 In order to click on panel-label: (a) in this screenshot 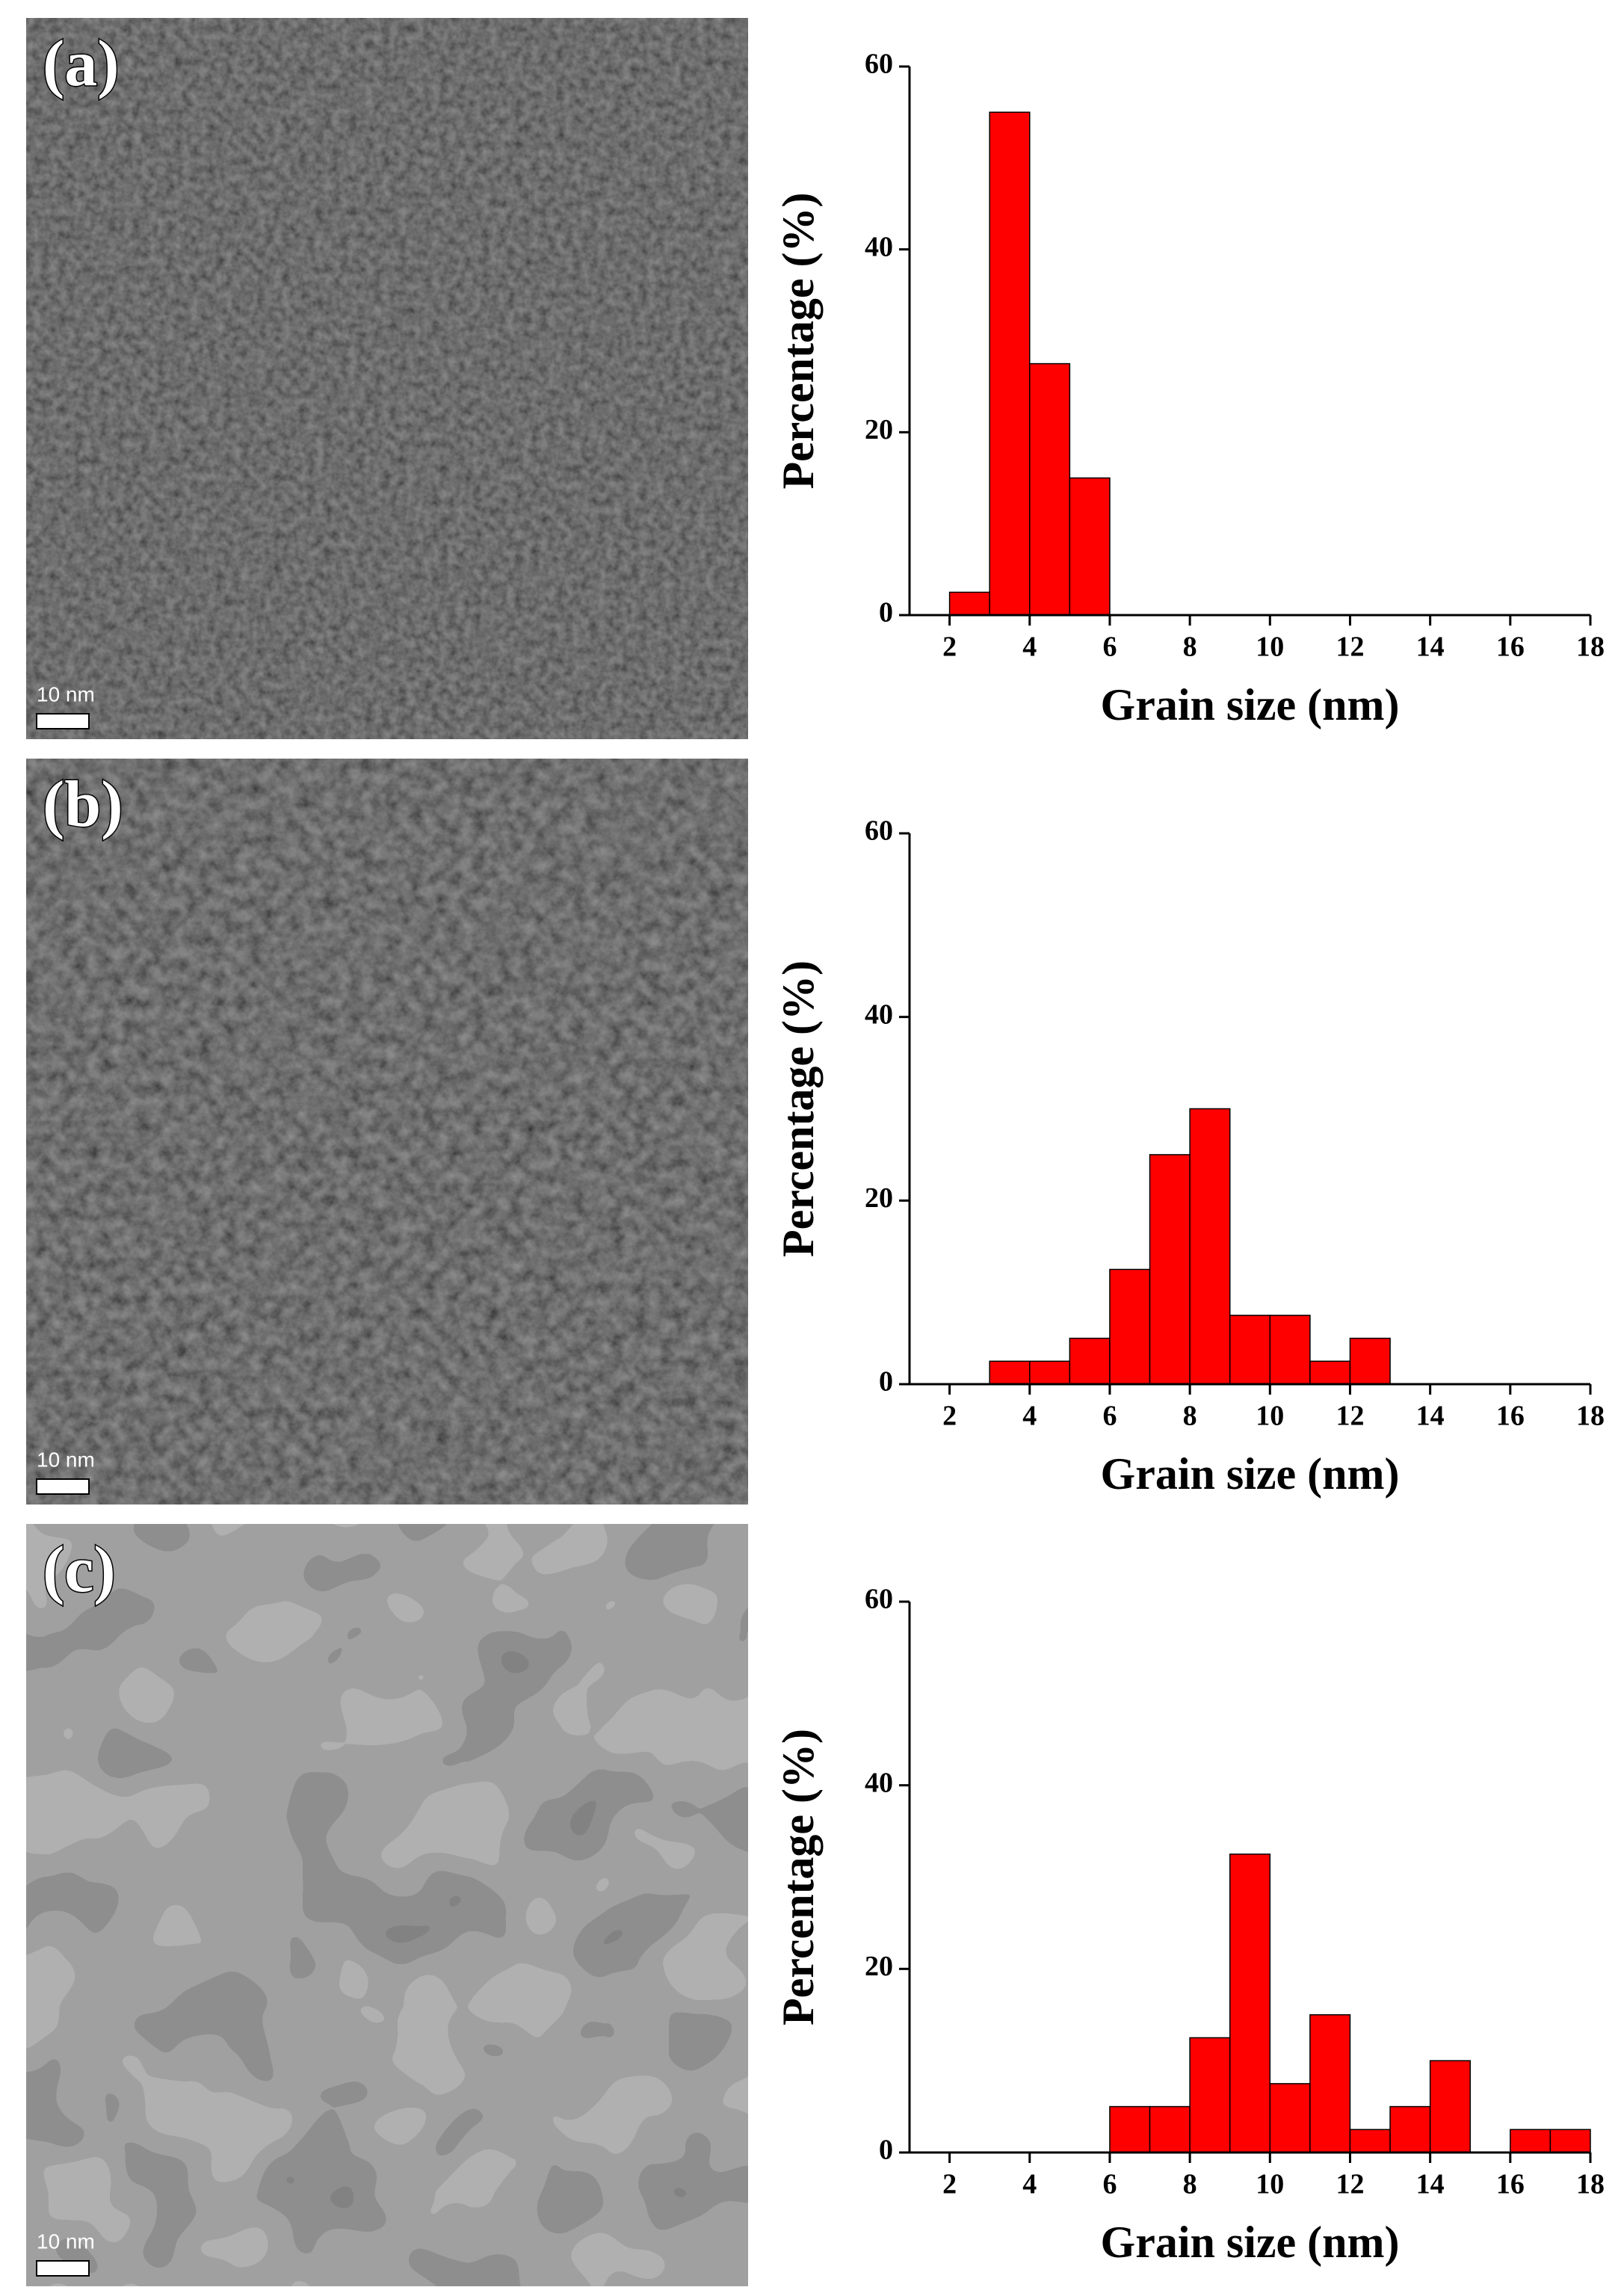, I will do `click(81, 64)`.